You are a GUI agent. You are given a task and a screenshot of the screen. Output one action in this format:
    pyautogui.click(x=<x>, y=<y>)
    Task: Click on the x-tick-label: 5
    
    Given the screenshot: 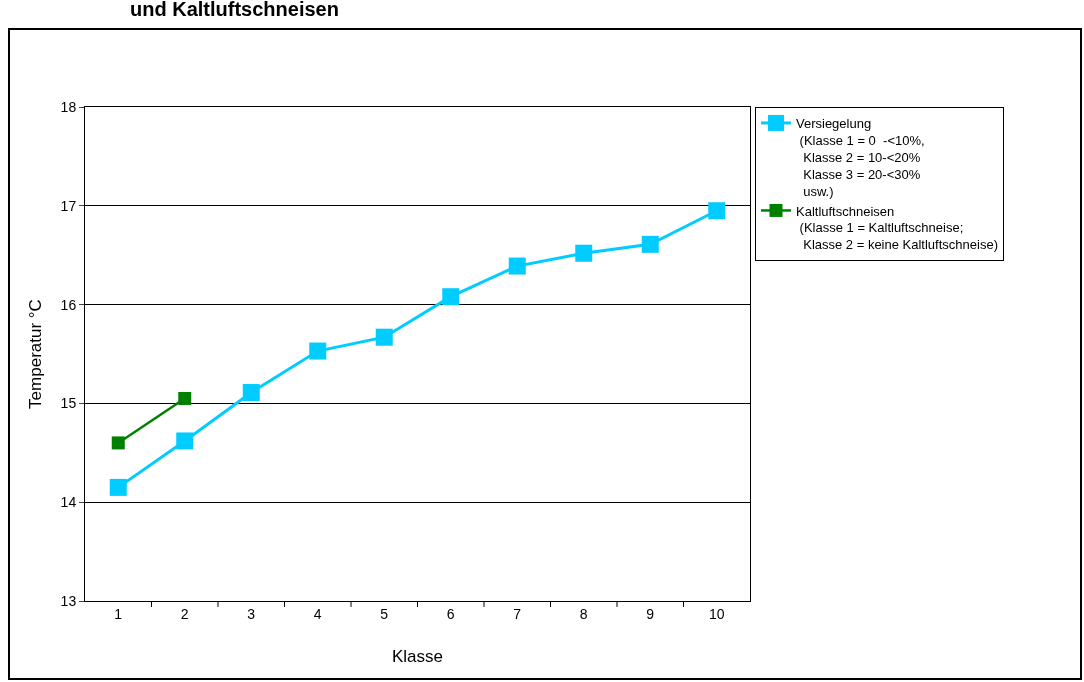 What is the action you would take?
    pyautogui.click(x=384, y=613)
    